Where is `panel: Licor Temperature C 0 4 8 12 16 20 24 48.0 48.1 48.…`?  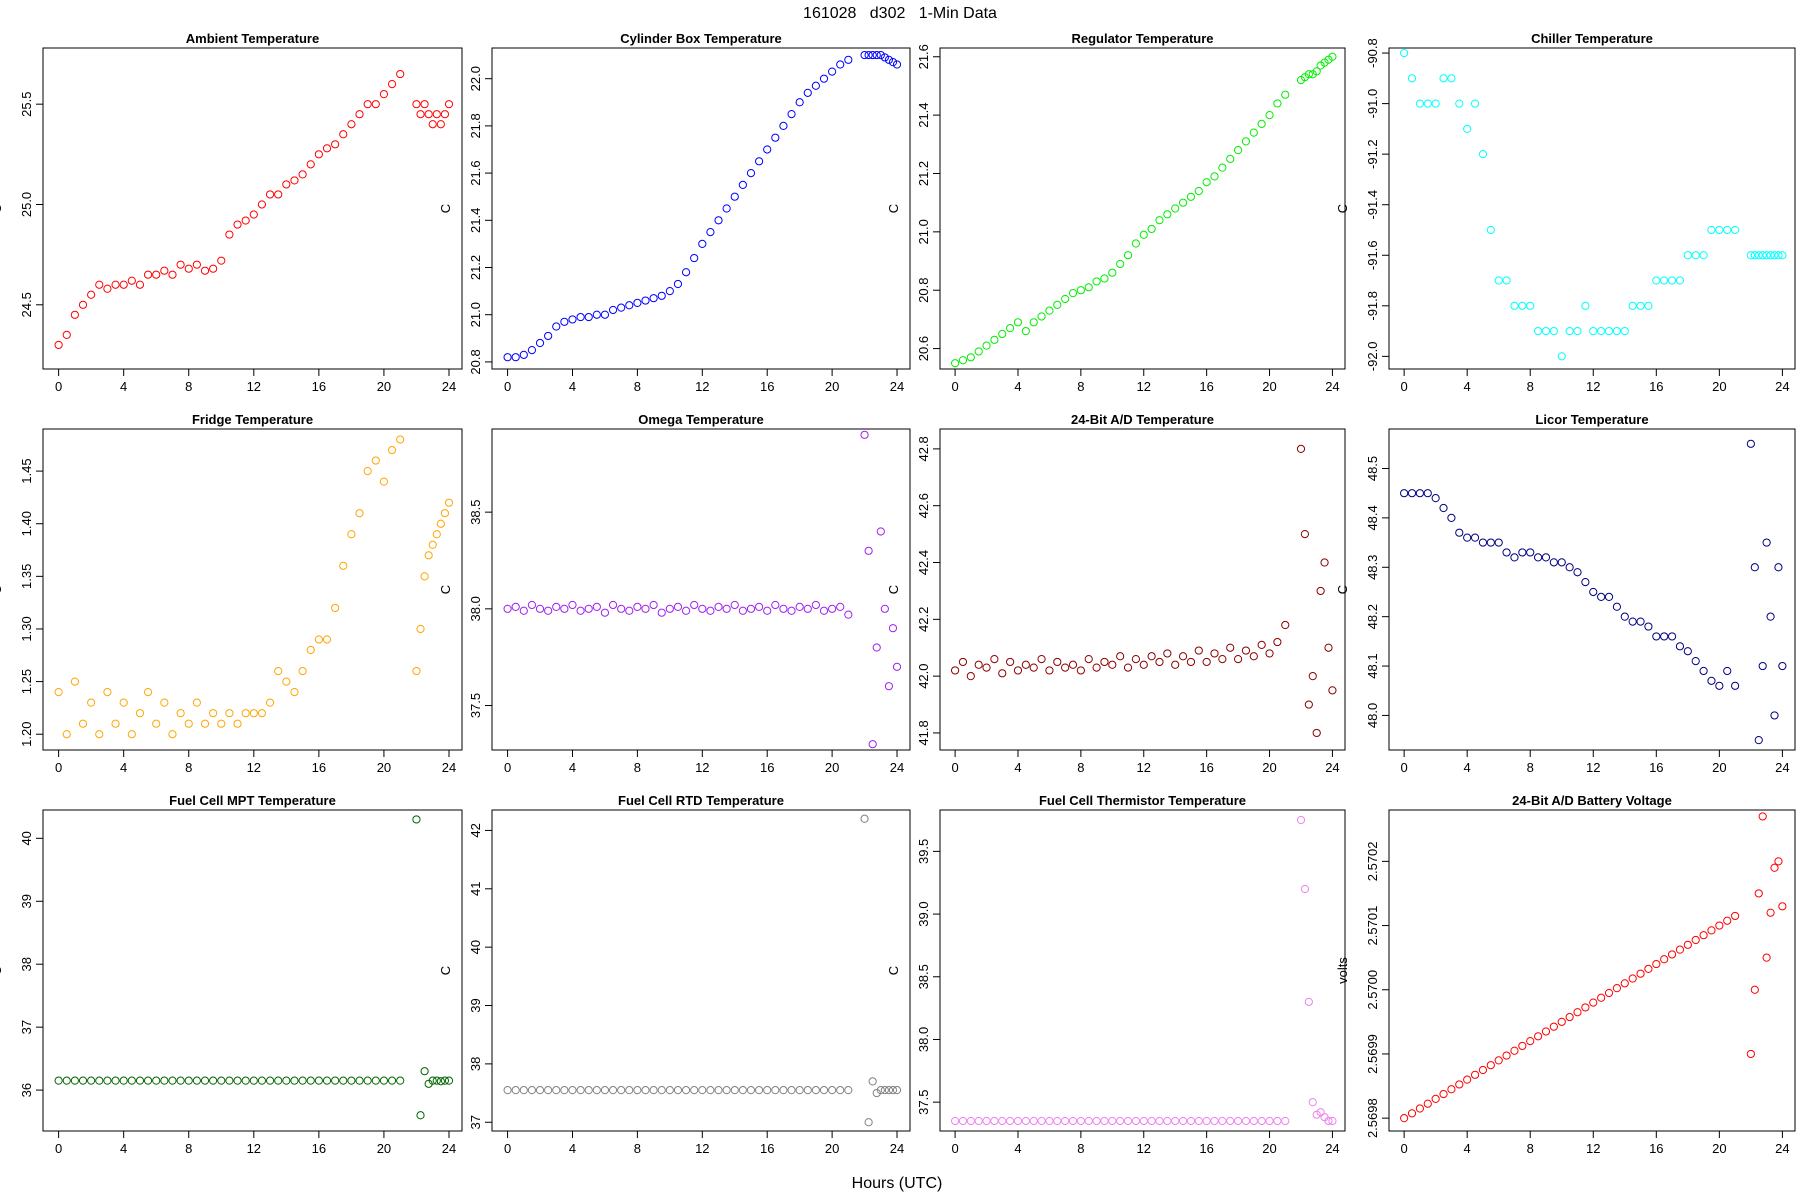
panel: Licor Temperature C 0 4 8 12 16 20 24 48.0 48.1 48.… is located at coordinates (1565, 593).